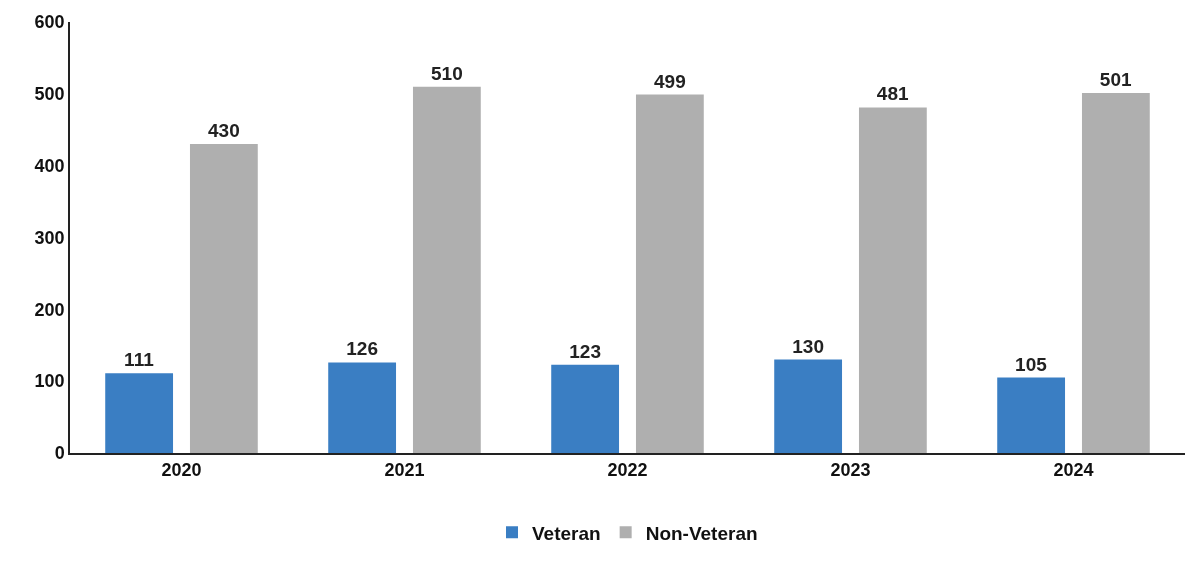 The height and width of the screenshot is (563, 1199). I want to click on data-label: 126, so click(362, 349).